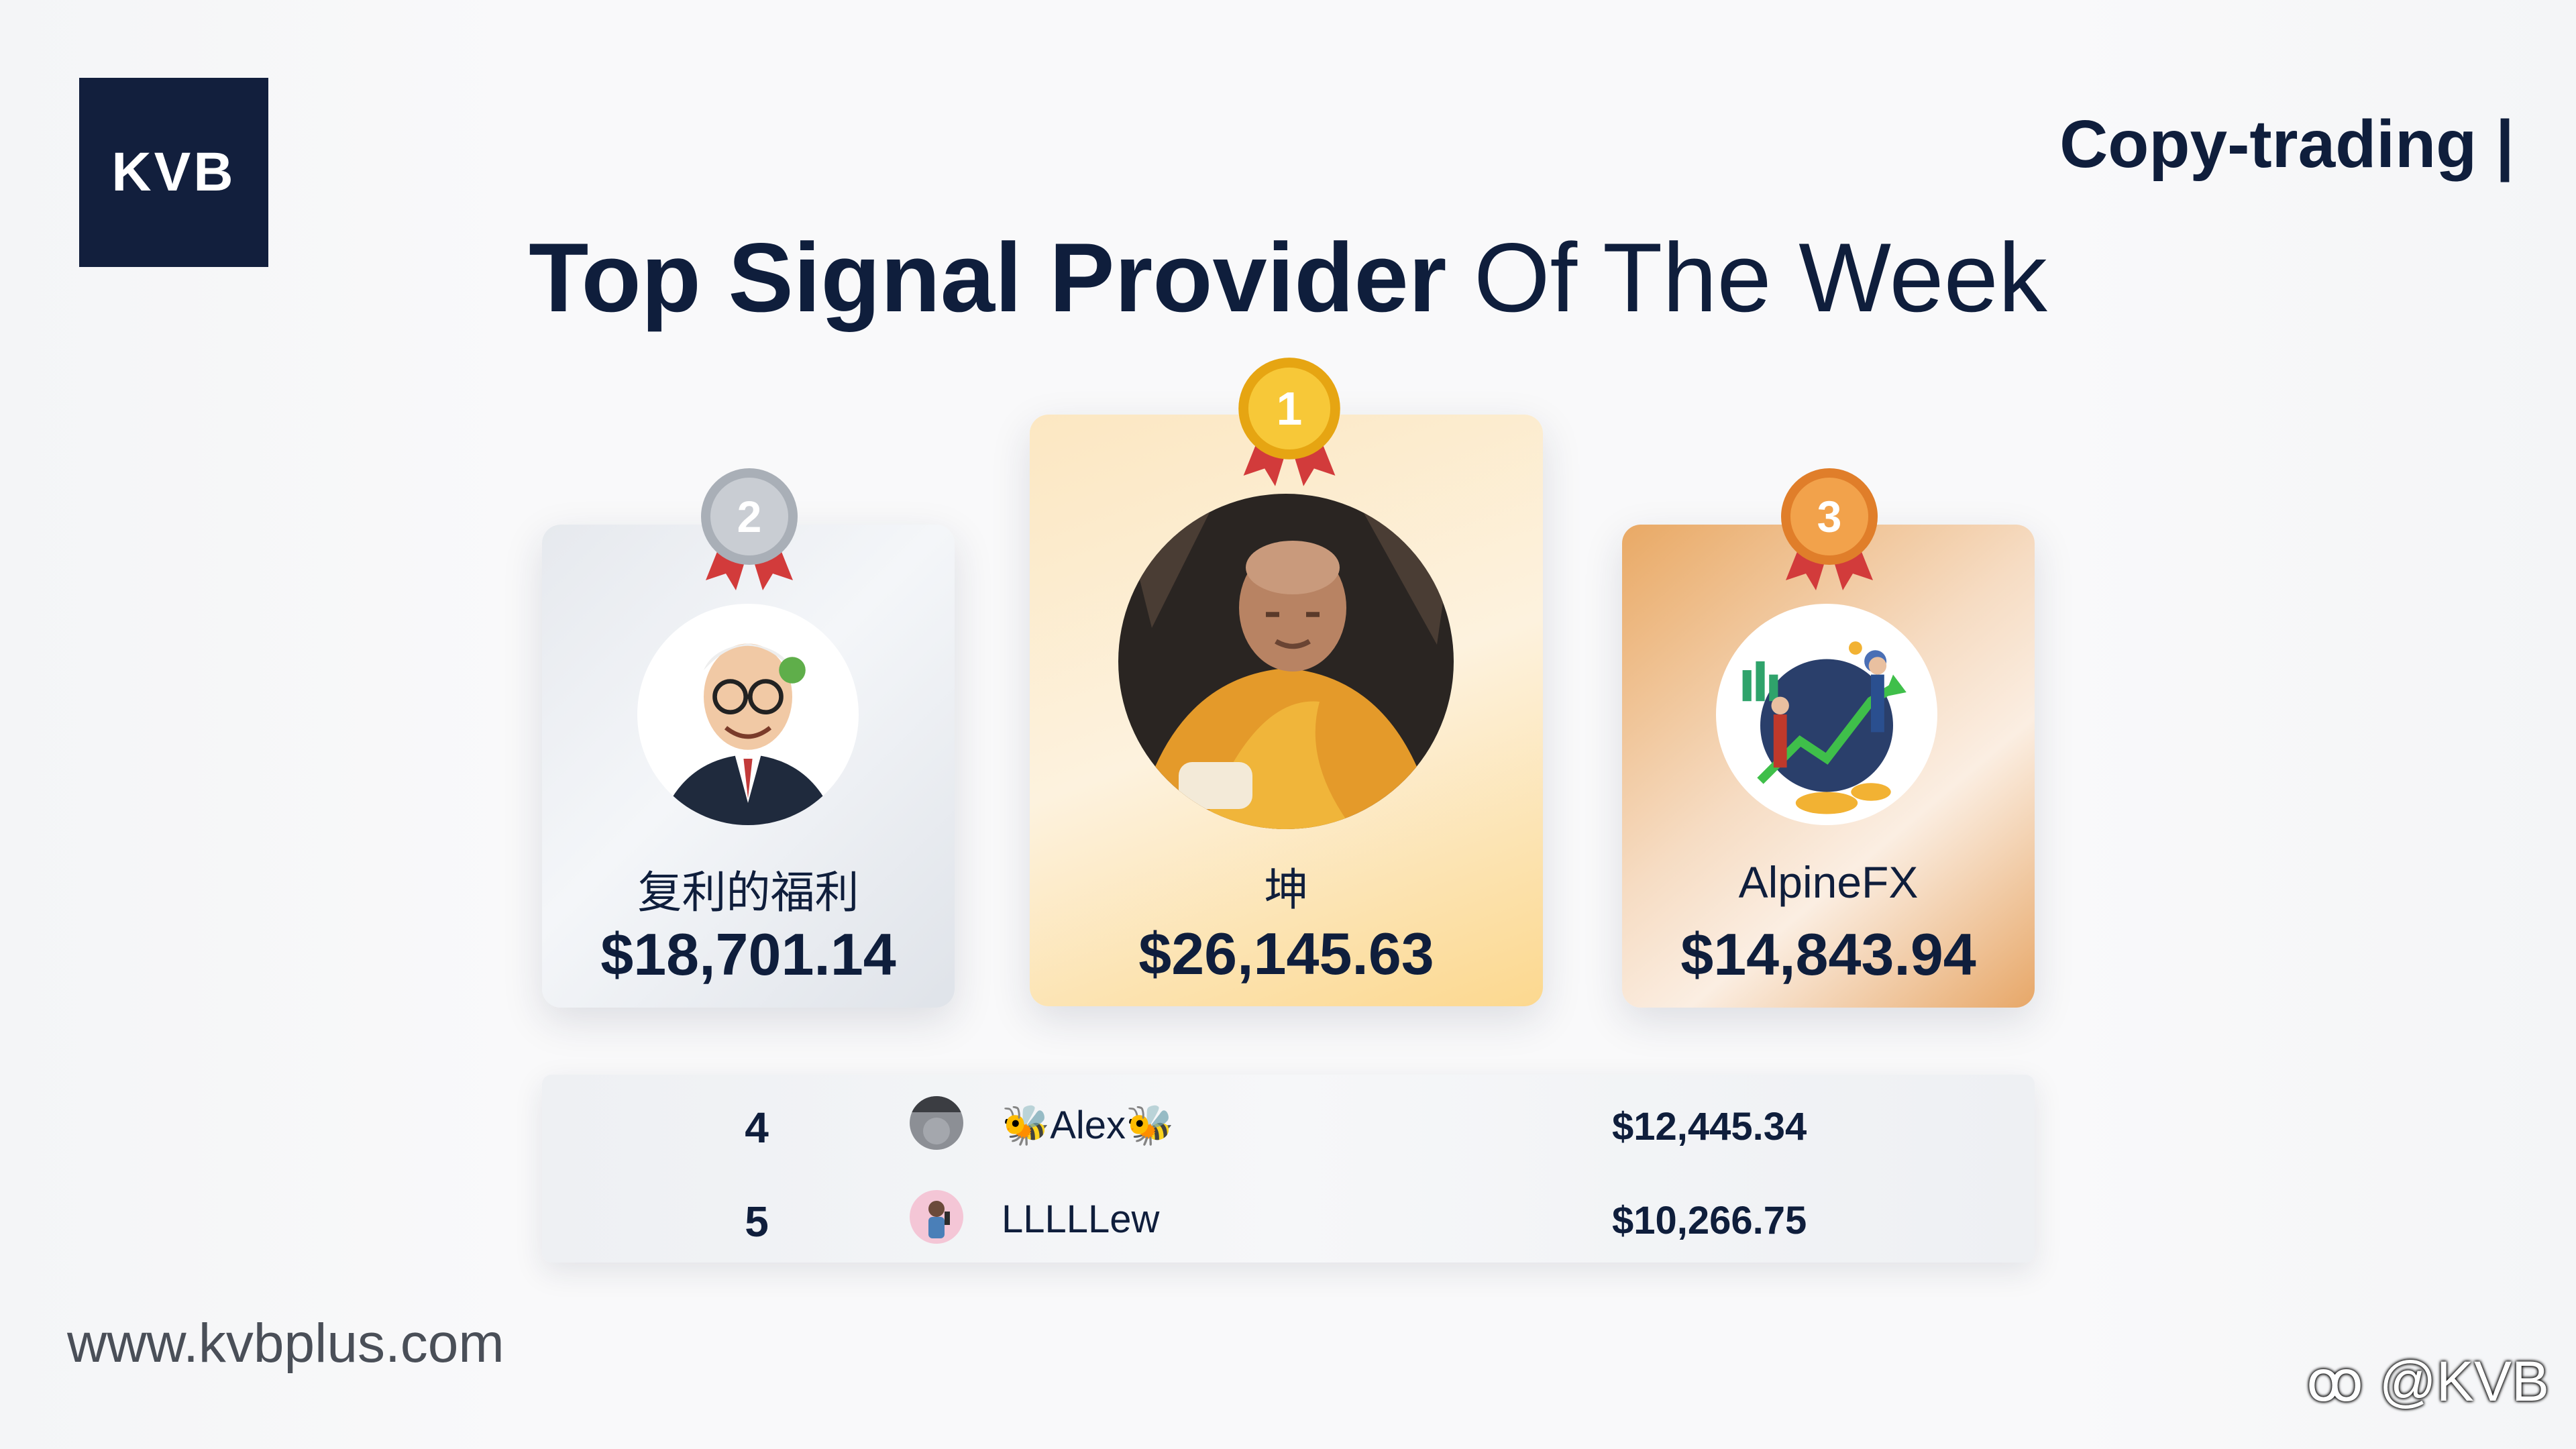 This screenshot has width=2576, height=1449. Describe the element at coordinates (1288, 1216) in the screenshot. I see `table-row: 5 LLLLLew $10,266.75` at that location.